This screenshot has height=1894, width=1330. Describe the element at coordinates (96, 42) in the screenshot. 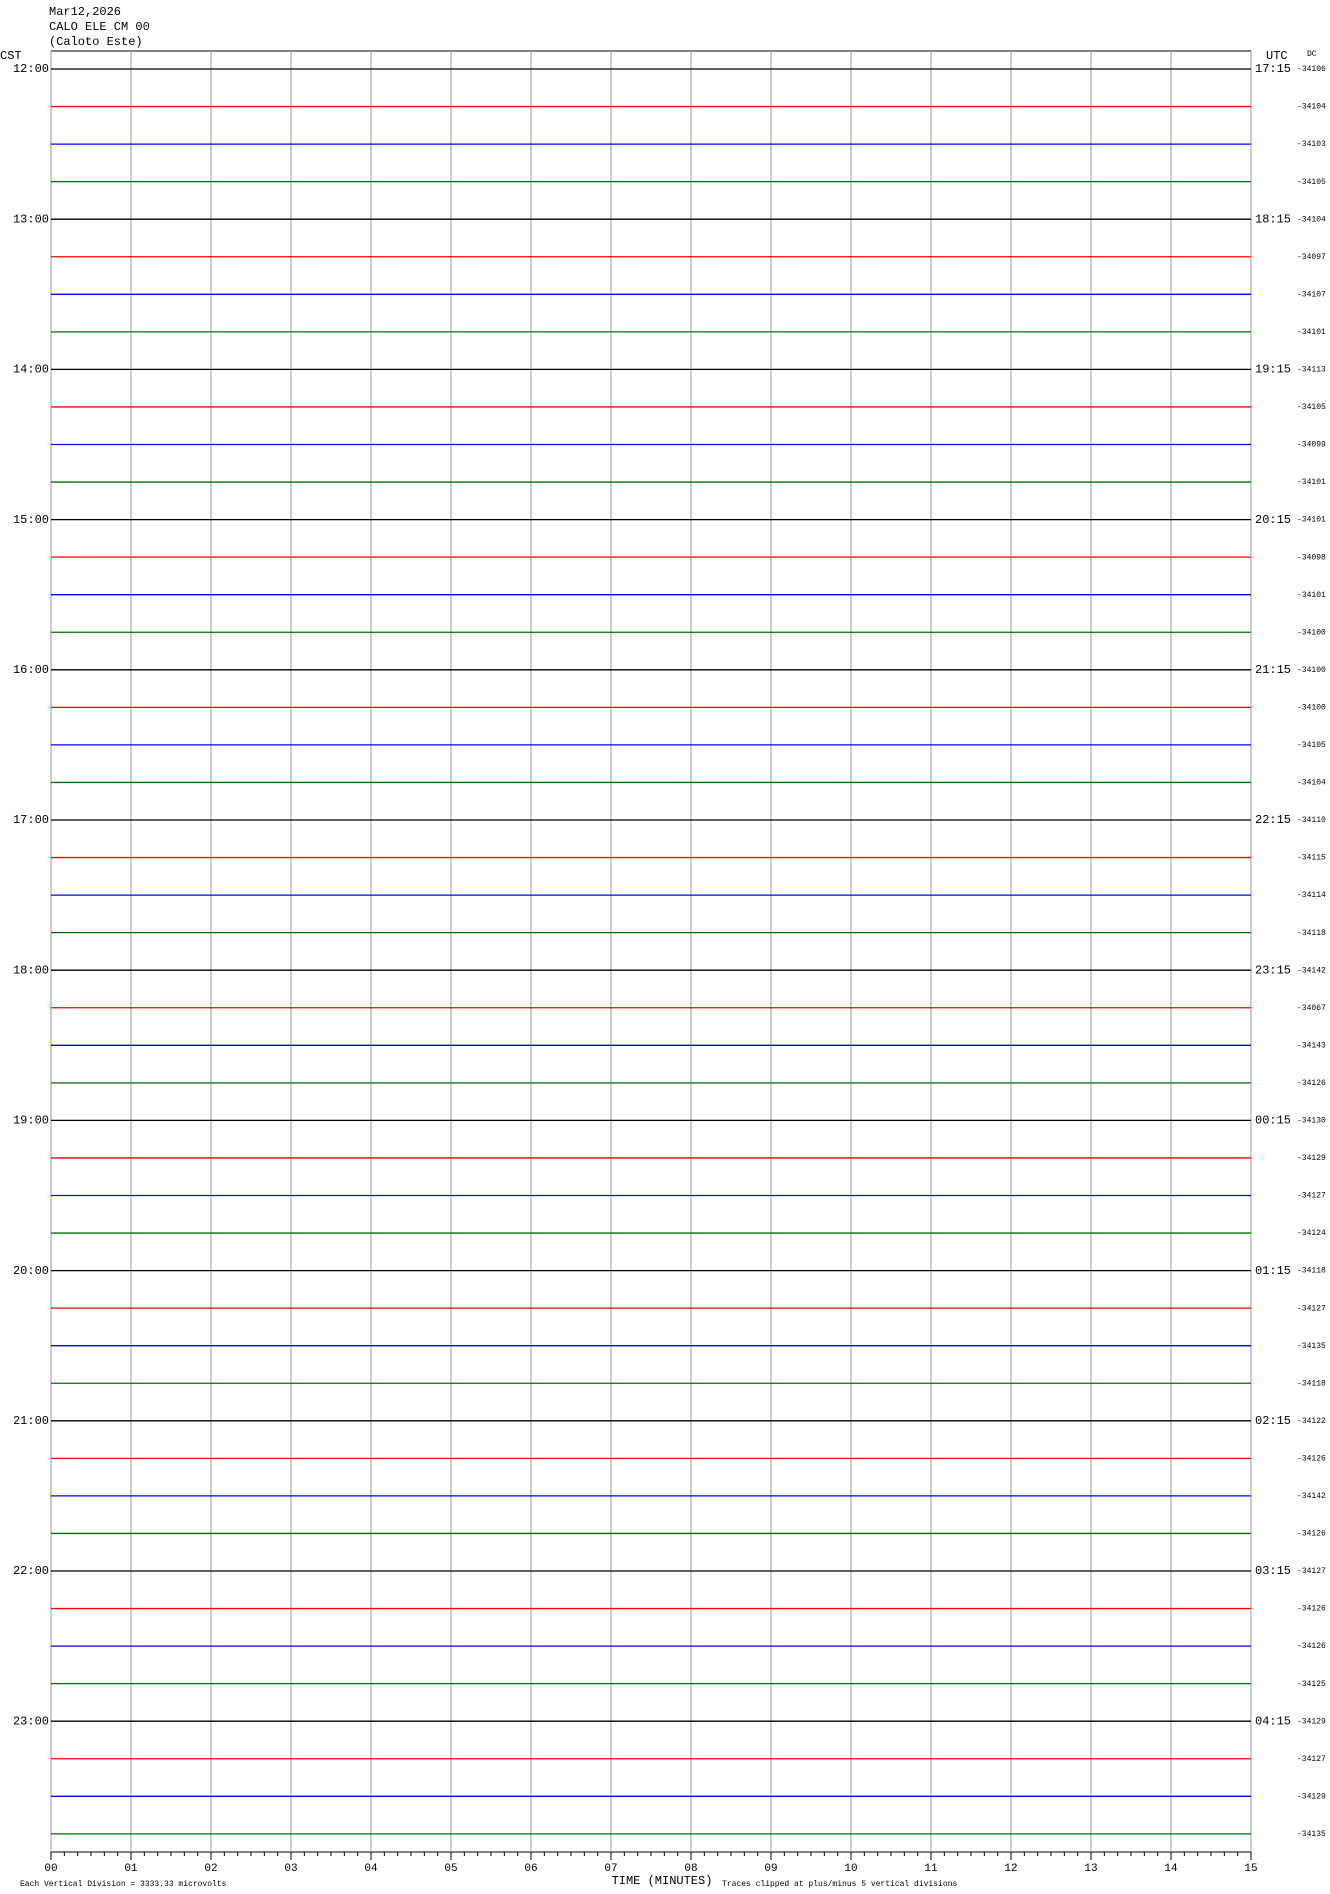

I see `title-line: (Caloto Este)` at that location.